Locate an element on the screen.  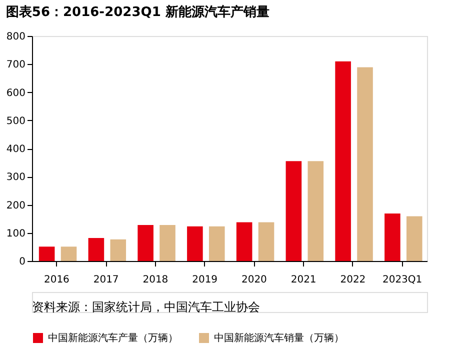
y-tick-label: 100 is located at coordinates (16, 234).